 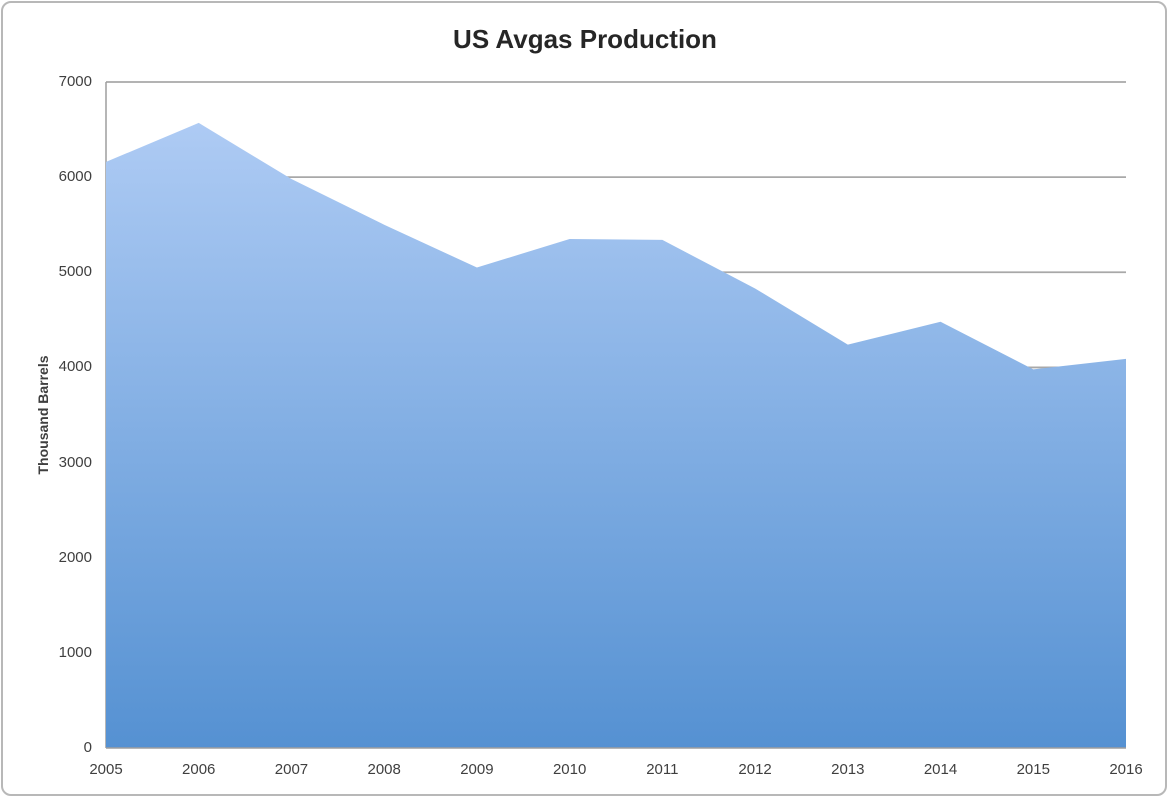 I want to click on y-tick-label-6000: 6000, so click(x=75, y=177).